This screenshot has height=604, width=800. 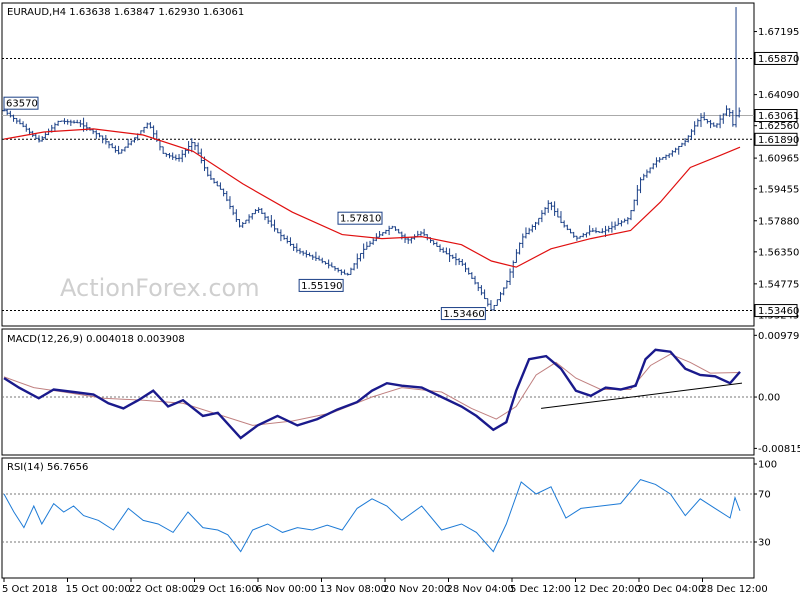 I want to click on macd-trendline, so click(x=642, y=395).